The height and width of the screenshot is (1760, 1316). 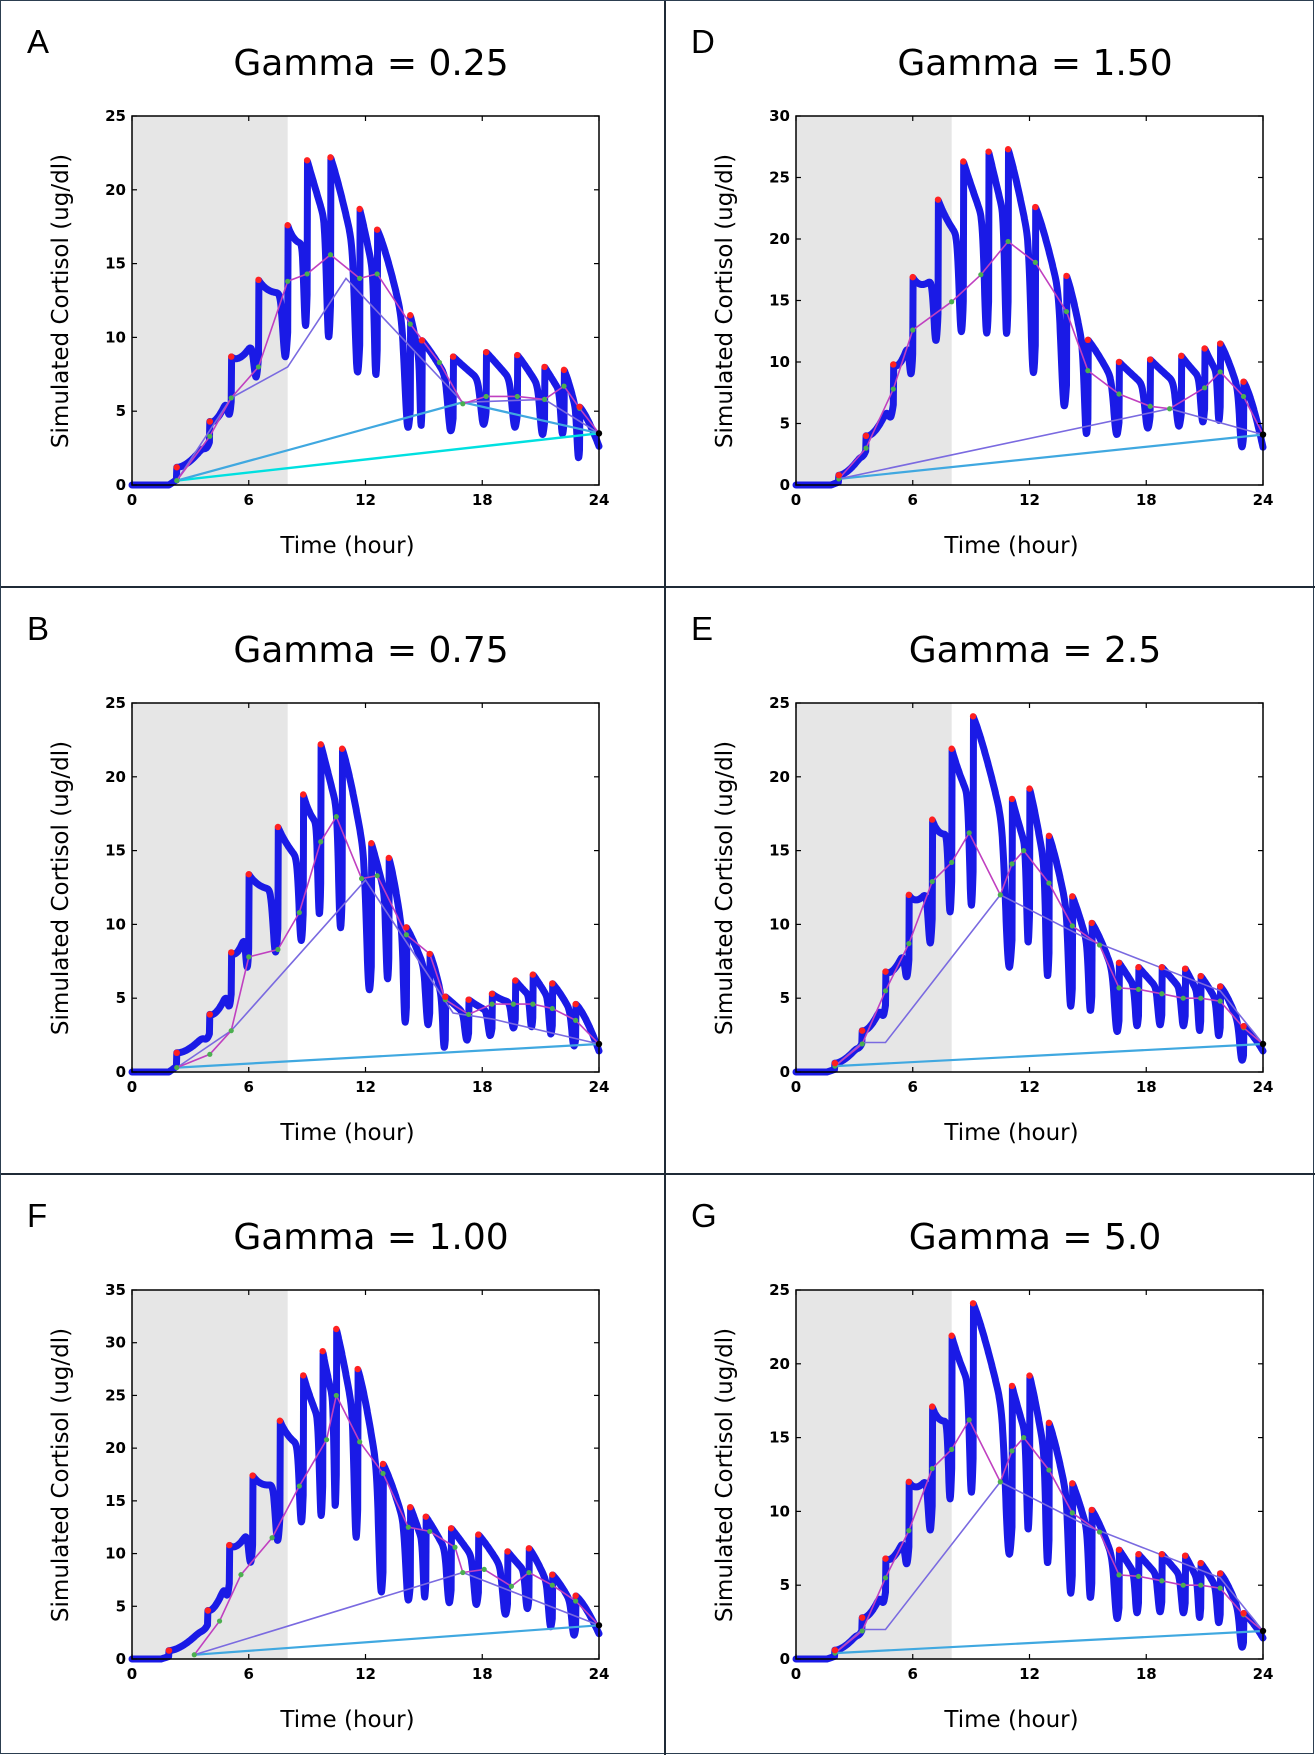 I want to click on level4-line, so click(x=388, y=457).